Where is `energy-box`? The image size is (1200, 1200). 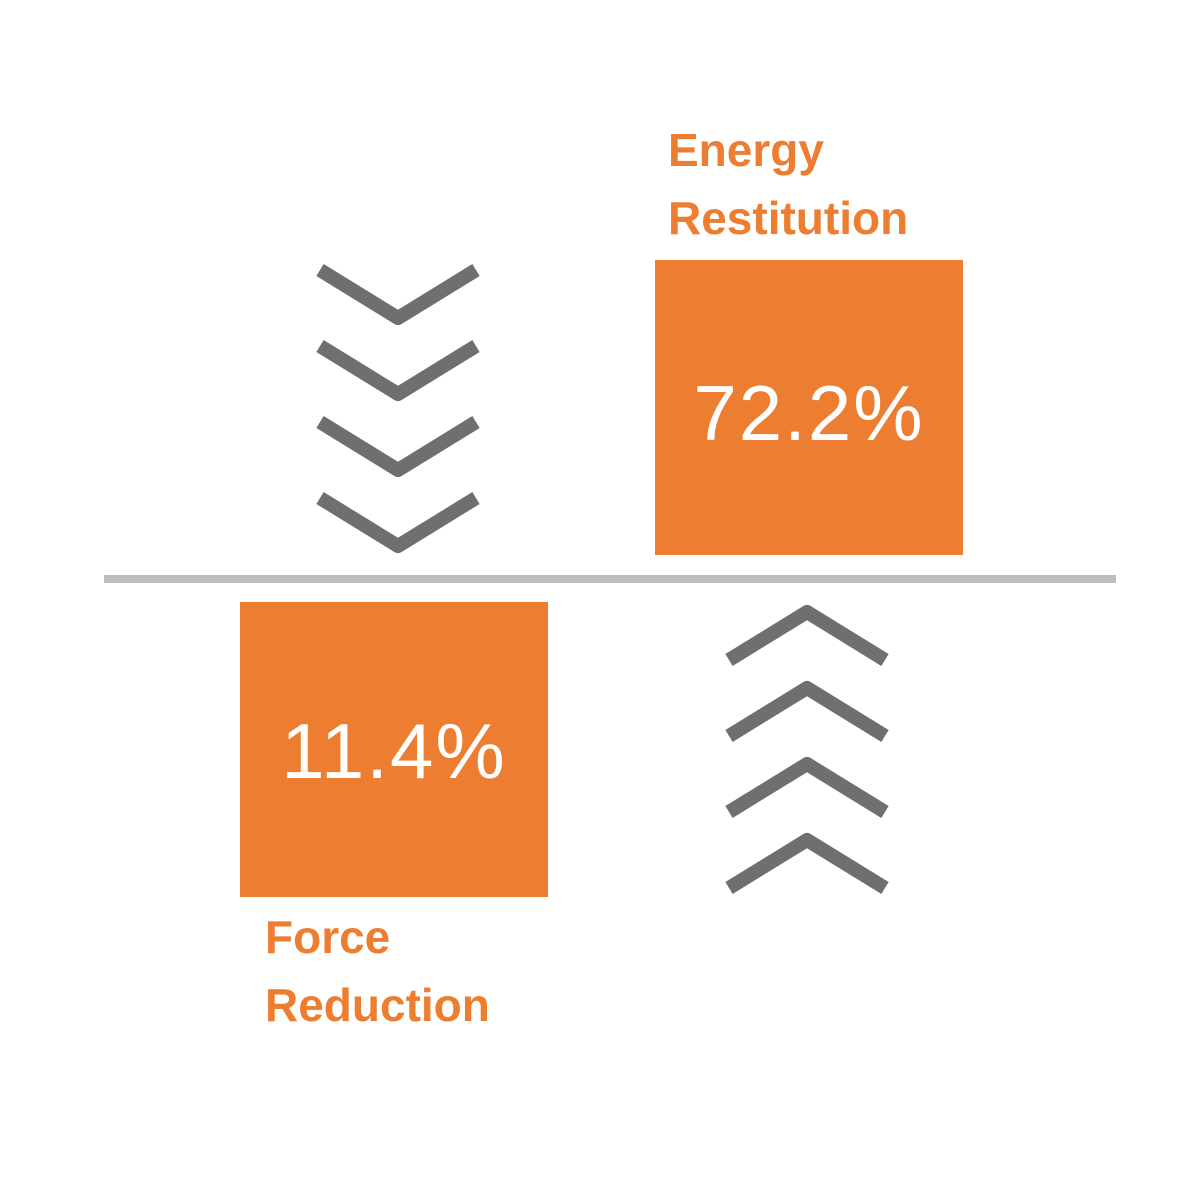 energy-box is located at coordinates (809, 407).